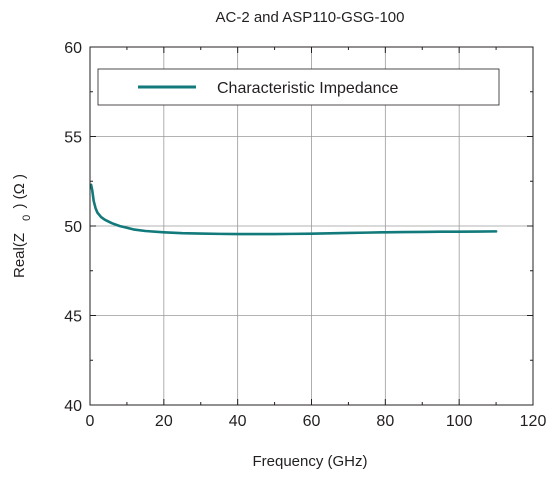  I want to click on y-axis-label: Real(Z 0 ) (Ω ), so click(22, 226).